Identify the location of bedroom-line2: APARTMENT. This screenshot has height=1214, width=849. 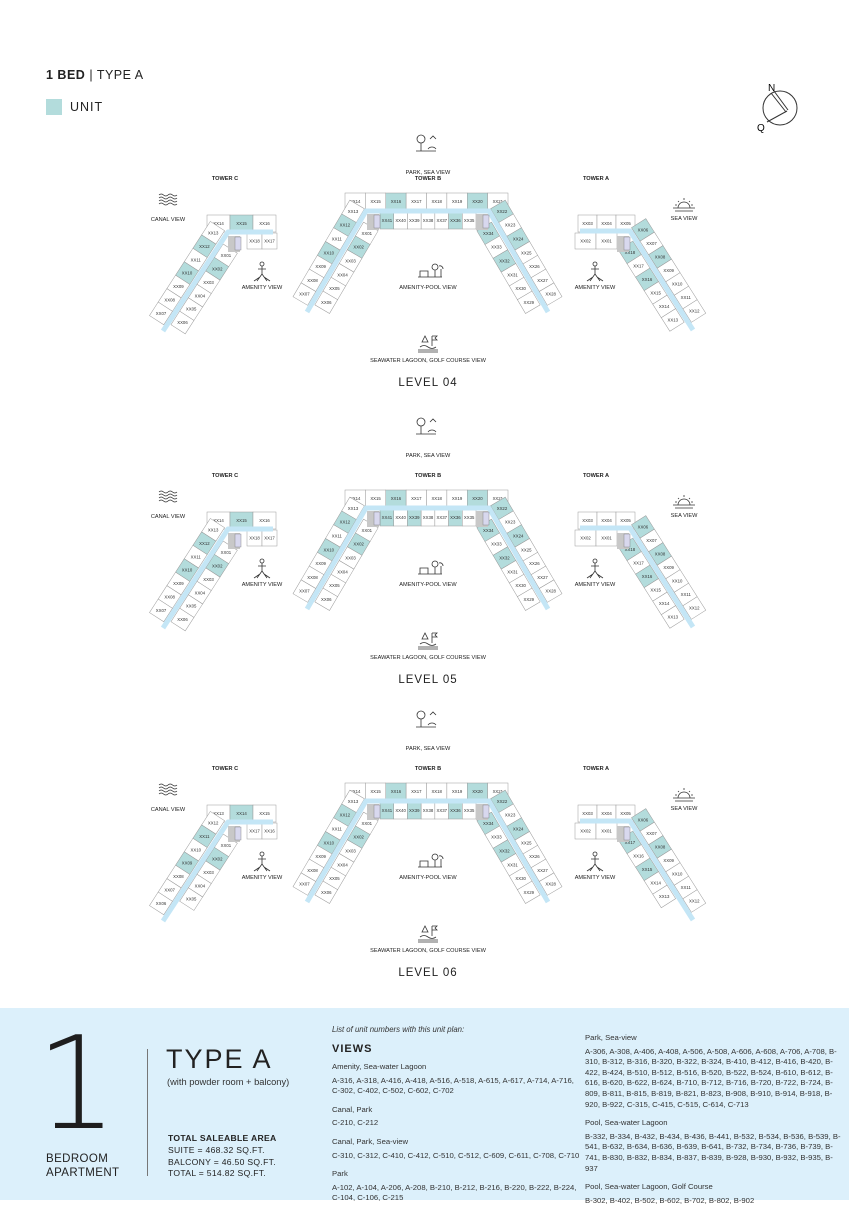
(83, 1173).